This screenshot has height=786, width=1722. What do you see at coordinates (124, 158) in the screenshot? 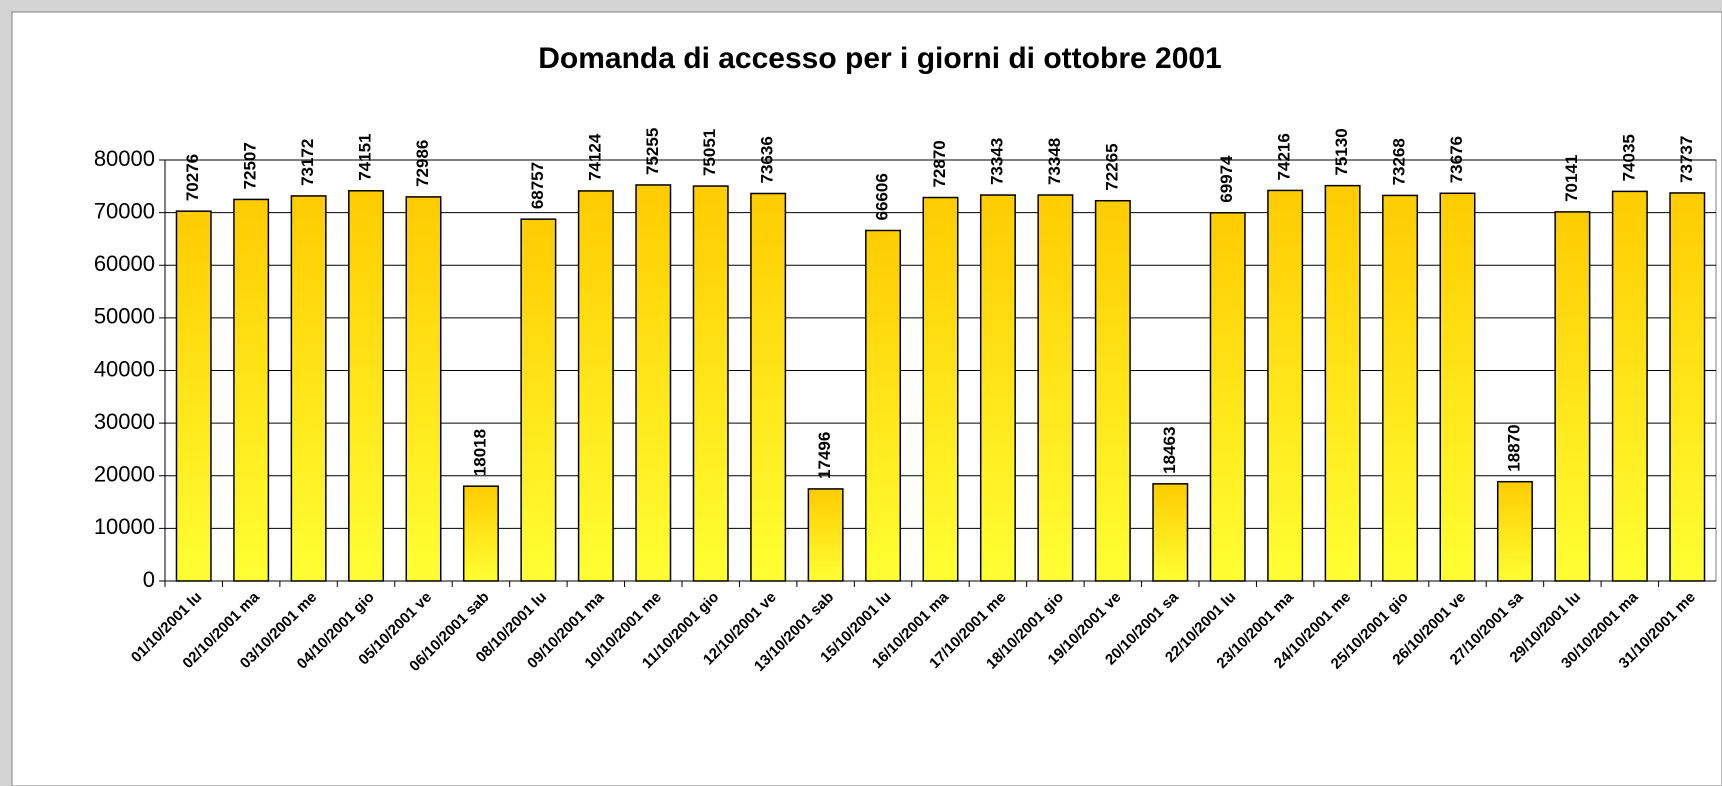
I see `y-tick-label: 80000` at bounding box center [124, 158].